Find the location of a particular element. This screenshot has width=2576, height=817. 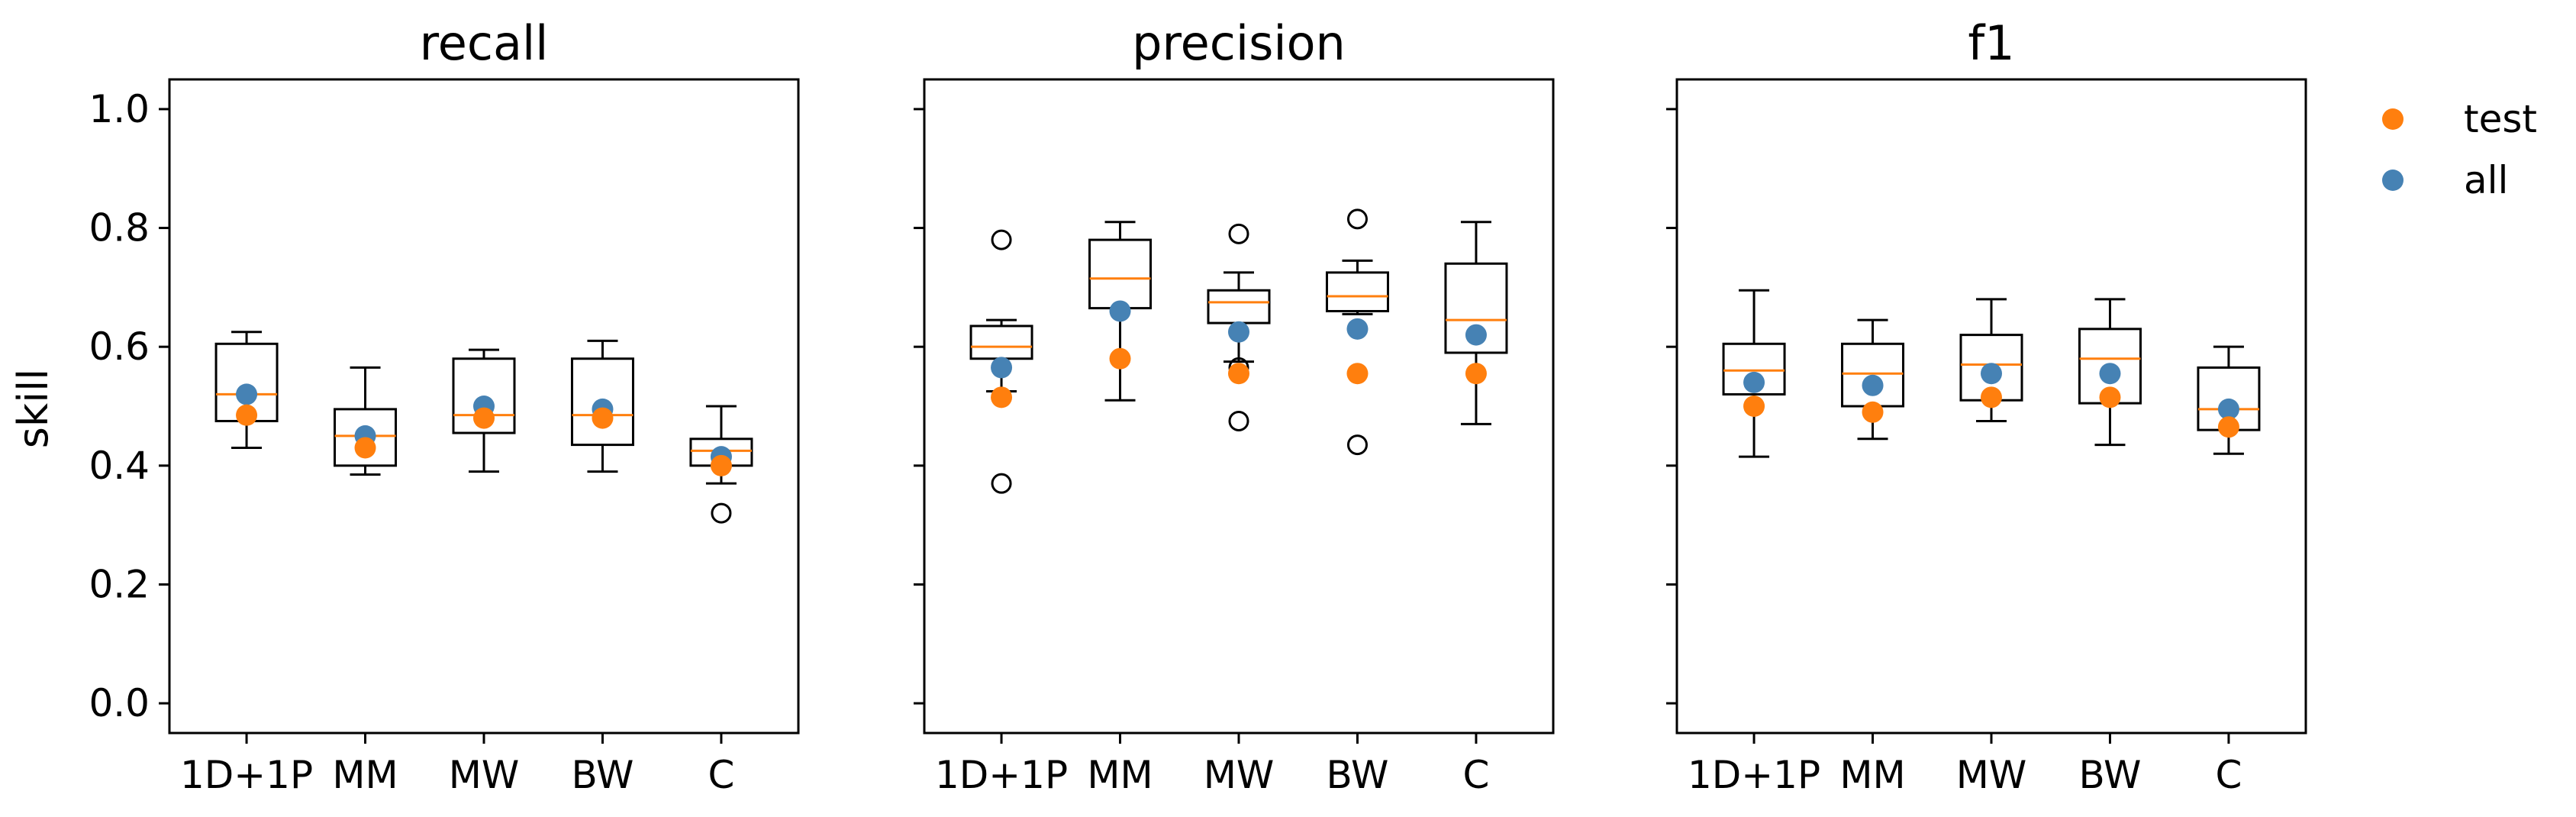

box-C is located at coordinates (1476, 323).